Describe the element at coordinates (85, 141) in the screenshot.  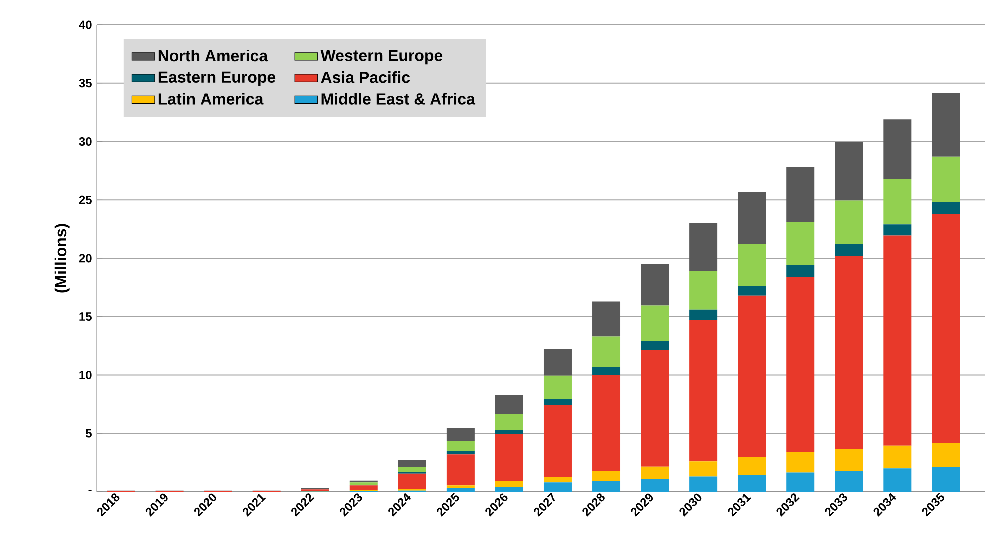
I see `y-tick-label: 30` at that location.